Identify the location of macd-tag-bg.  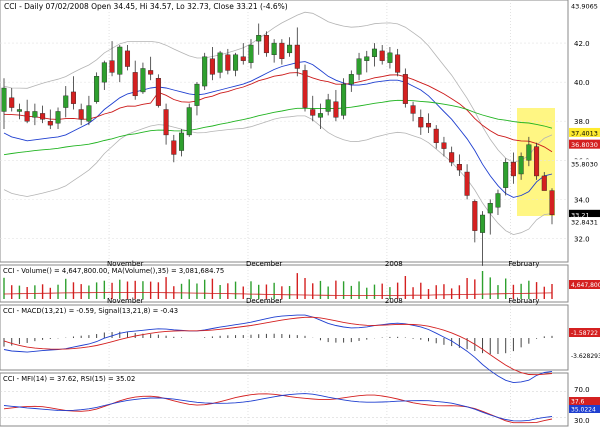
(584, 332).